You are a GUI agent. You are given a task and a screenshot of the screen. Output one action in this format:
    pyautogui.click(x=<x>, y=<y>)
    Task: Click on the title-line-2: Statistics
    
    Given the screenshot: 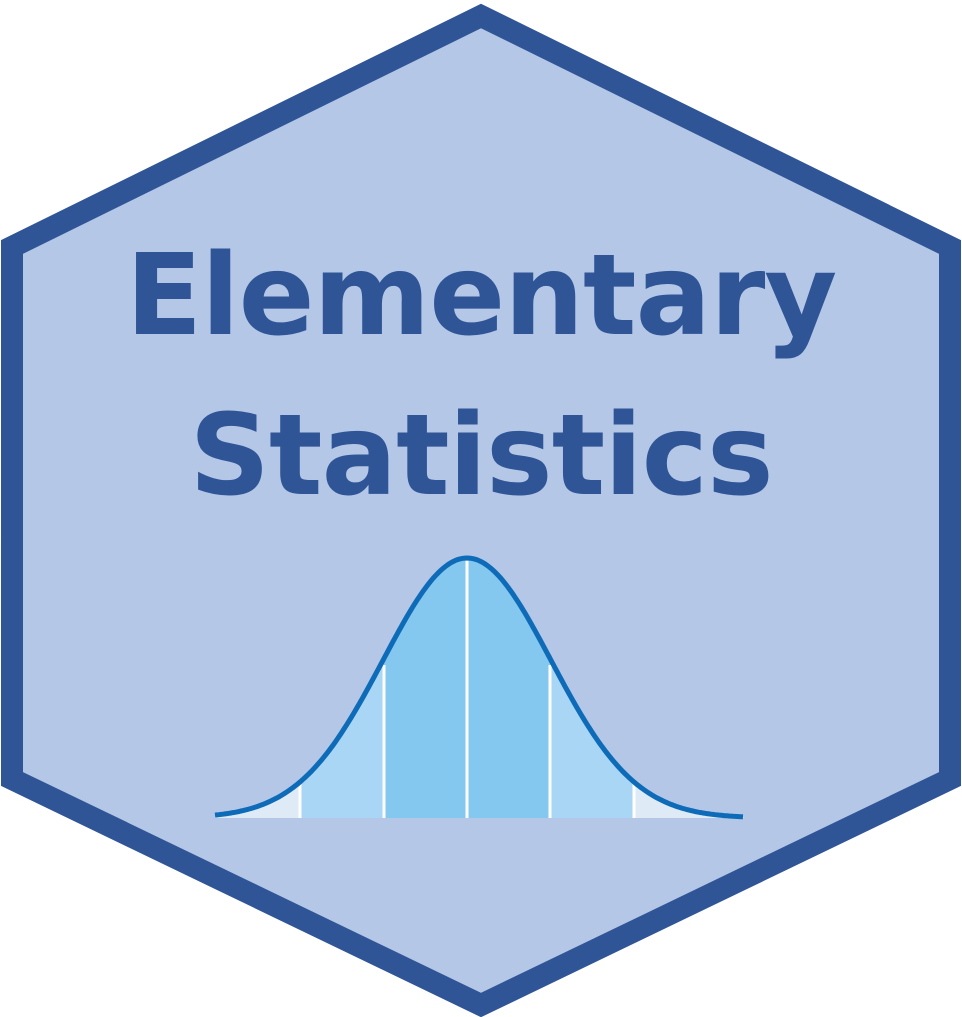 What is the action you would take?
    pyautogui.click(x=481, y=456)
    